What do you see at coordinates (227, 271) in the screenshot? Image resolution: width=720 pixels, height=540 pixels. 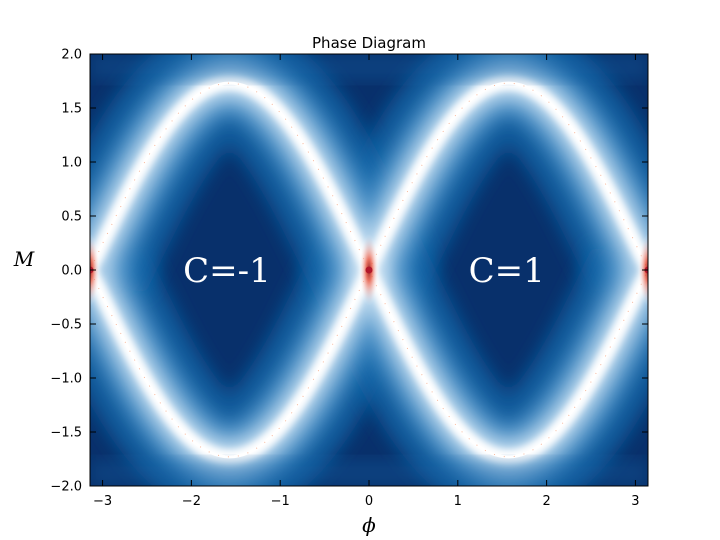 I see `region-label-0: C=-1` at bounding box center [227, 271].